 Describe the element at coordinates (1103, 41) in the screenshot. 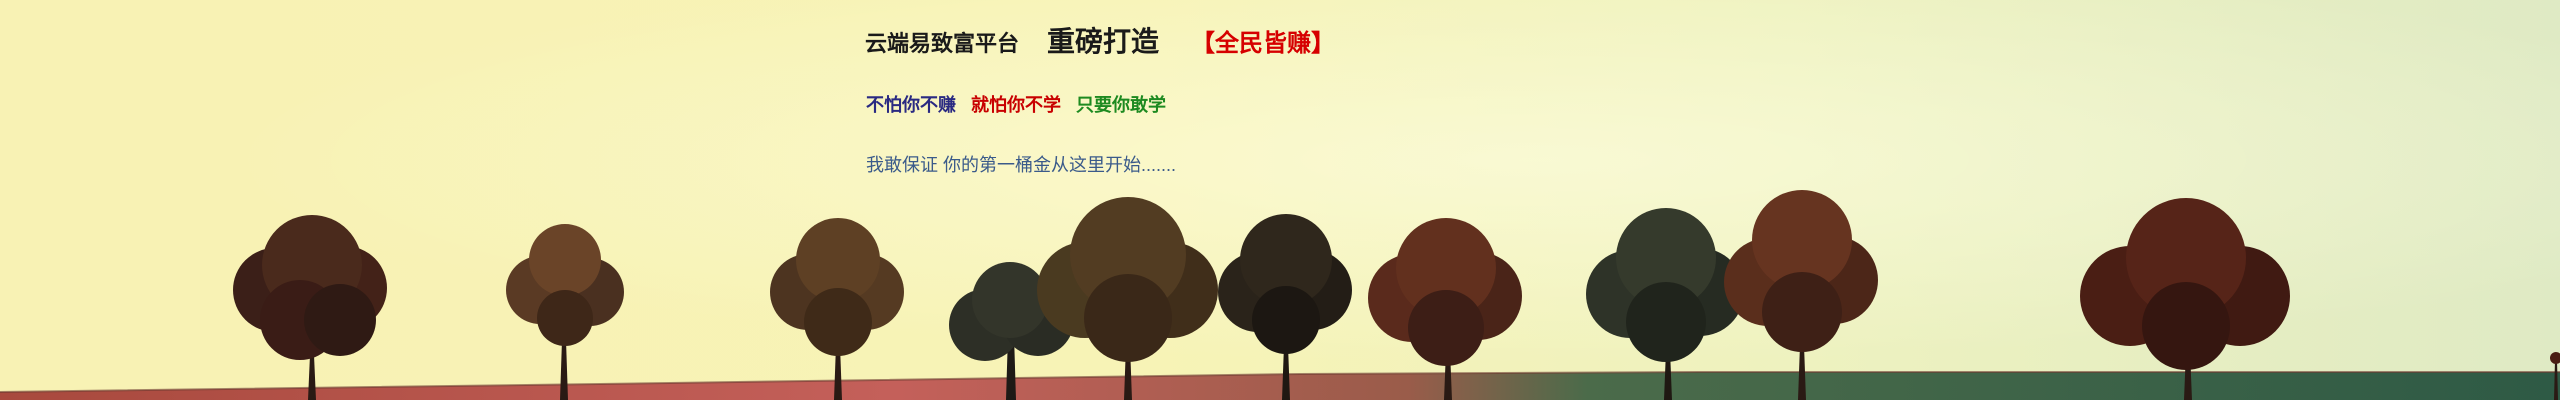

I see `launch-text: 重磅打造` at that location.